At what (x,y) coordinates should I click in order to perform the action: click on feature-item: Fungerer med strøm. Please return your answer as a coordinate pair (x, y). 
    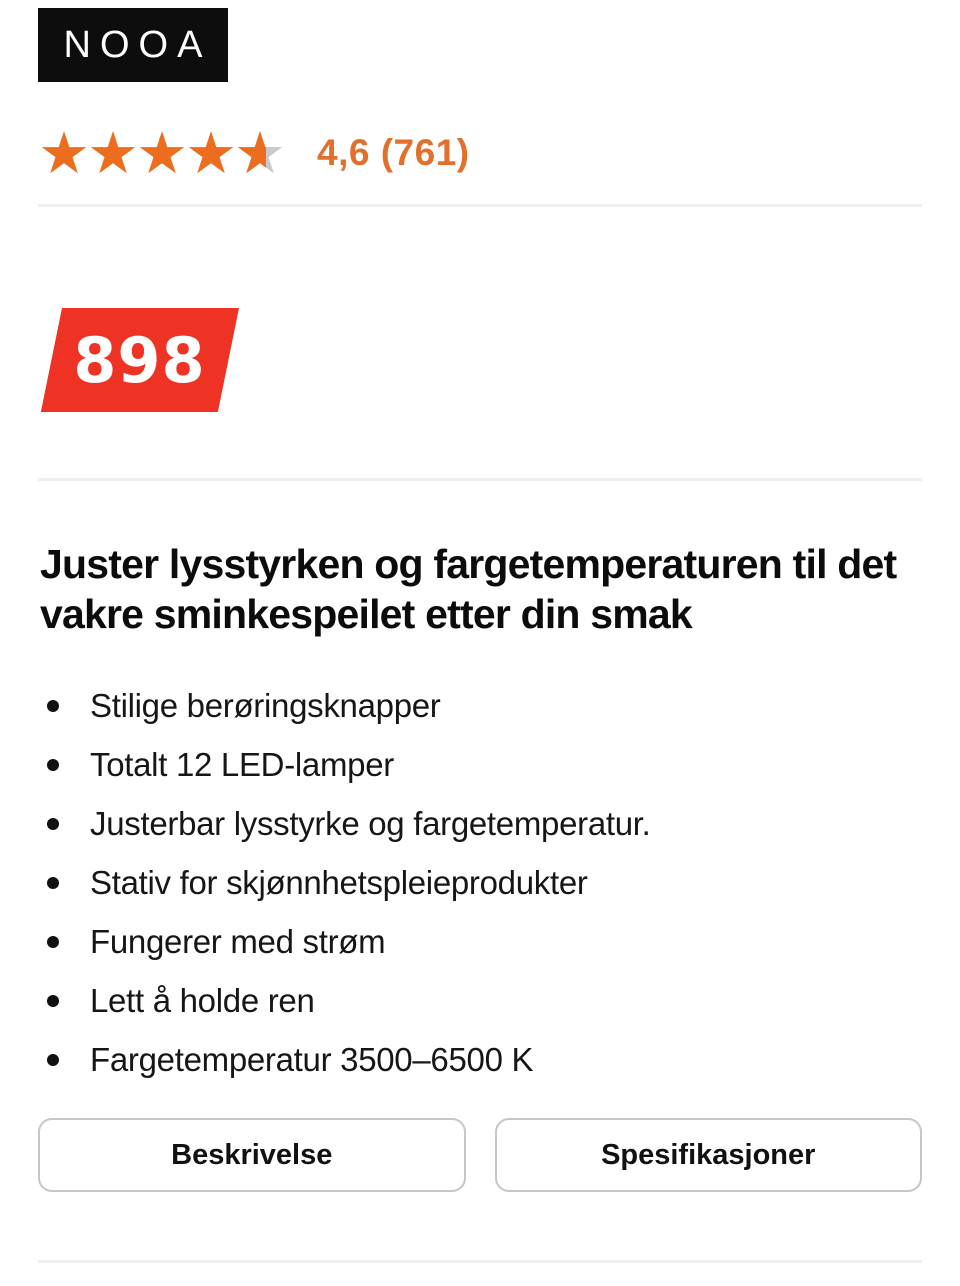
    Looking at the image, I should click on (480, 941).